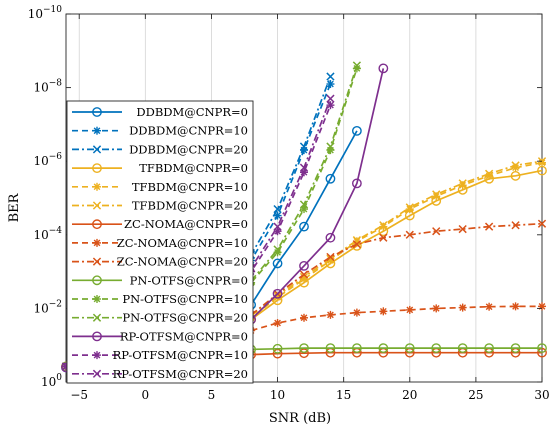  I want to click on legend-label: DDBDM@CNPR=0, so click(192, 112).